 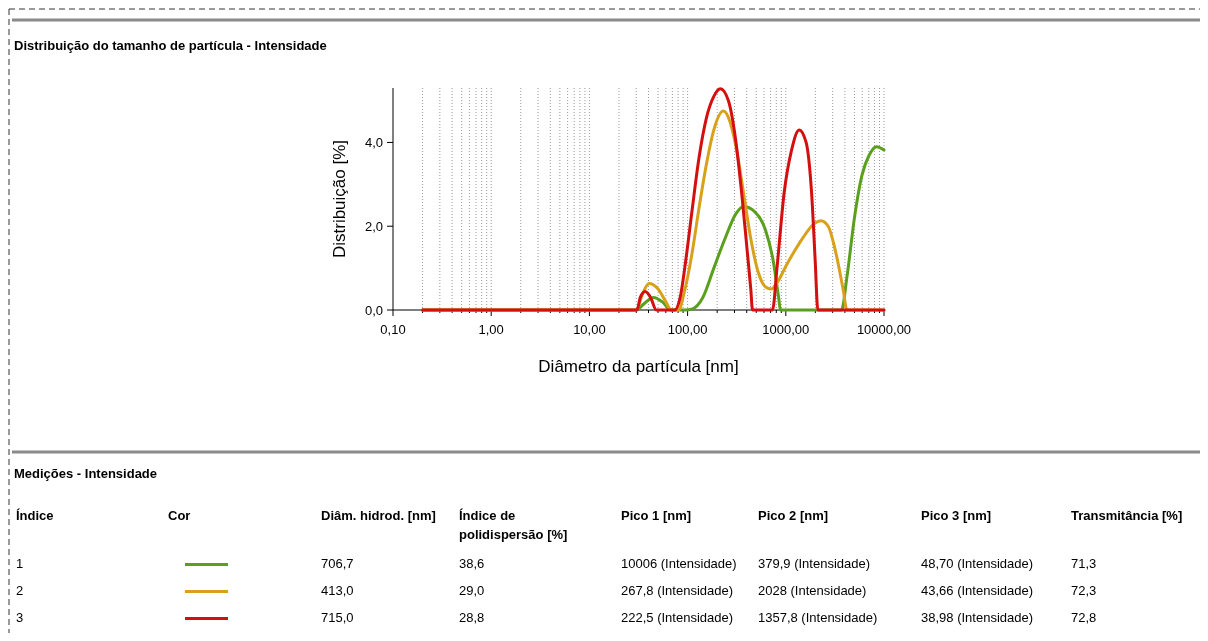 What do you see at coordinates (687, 329) in the screenshot?
I see `x-tick-label: 100,00` at bounding box center [687, 329].